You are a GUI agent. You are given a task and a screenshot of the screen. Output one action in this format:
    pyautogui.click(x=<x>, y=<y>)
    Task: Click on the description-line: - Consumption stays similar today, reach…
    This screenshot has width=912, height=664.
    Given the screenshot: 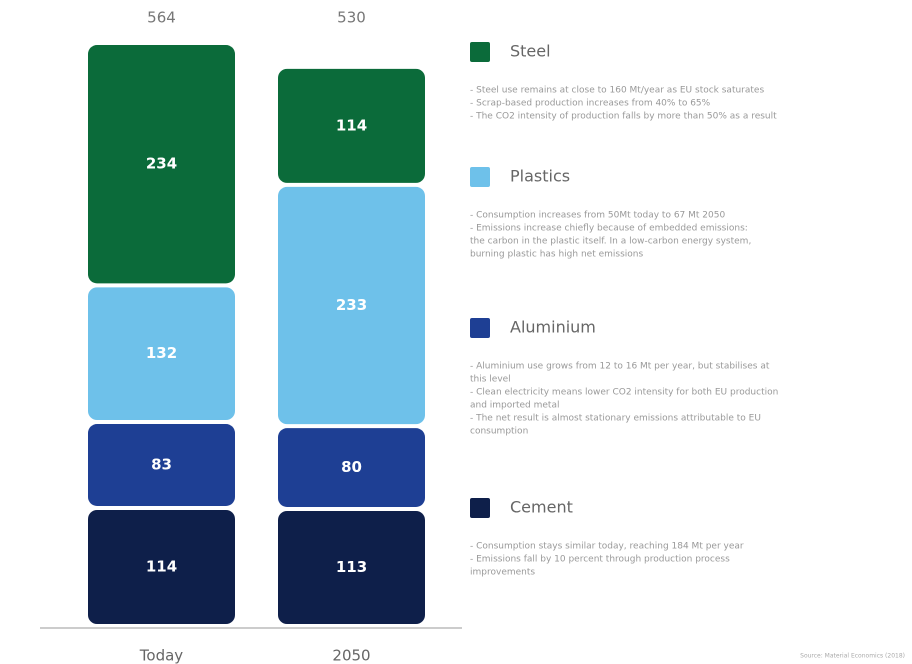 What is the action you would take?
    pyautogui.click(x=607, y=547)
    